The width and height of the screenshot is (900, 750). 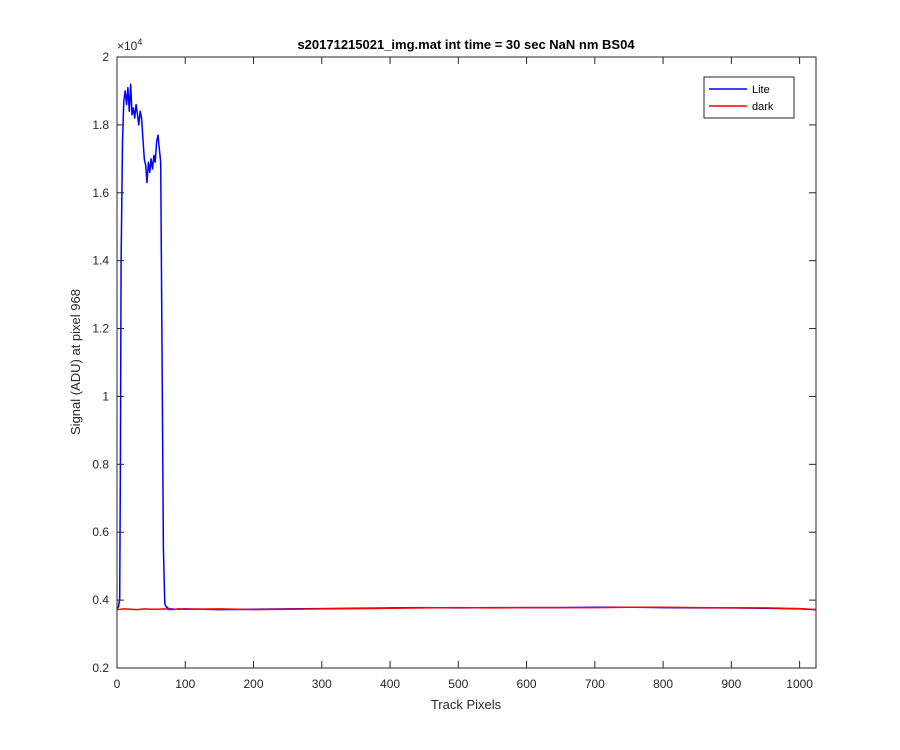 What do you see at coordinates (322, 684) in the screenshot?
I see `x-tick-label: 300` at bounding box center [322, 684].